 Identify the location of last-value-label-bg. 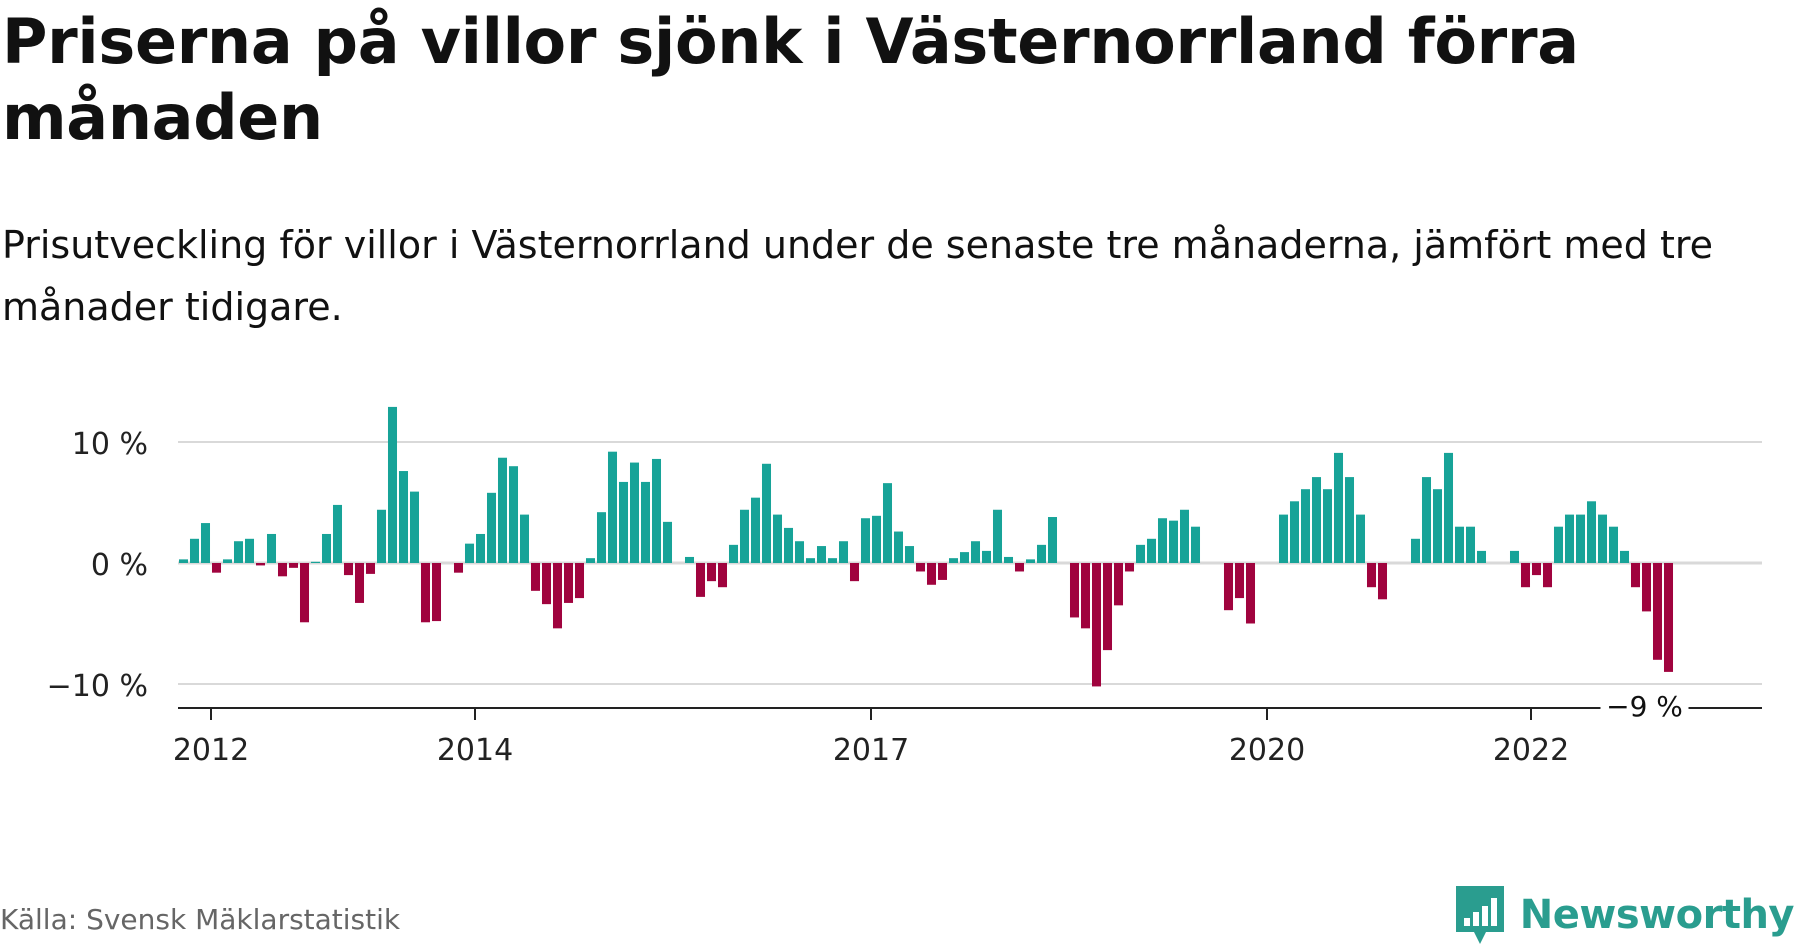
(1644, 705).